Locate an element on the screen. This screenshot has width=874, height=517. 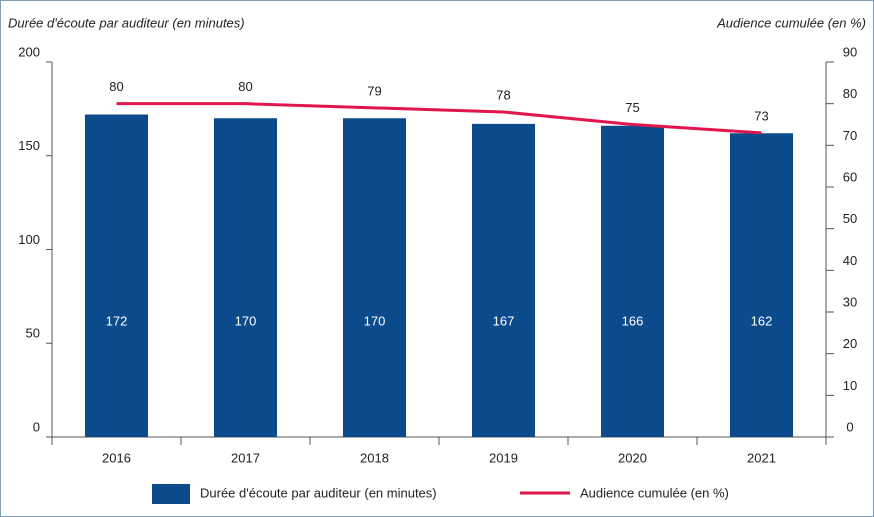
x-tick-label: 2016 is located at coordinates (116, 457).